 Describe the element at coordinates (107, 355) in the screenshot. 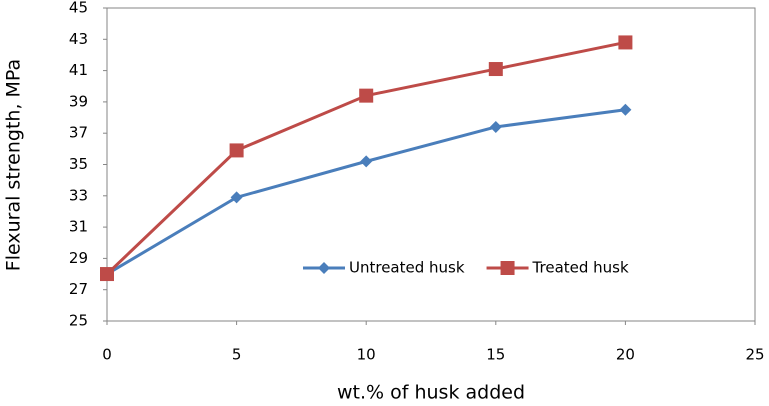

I see `x-tick-label: 0` at that location.